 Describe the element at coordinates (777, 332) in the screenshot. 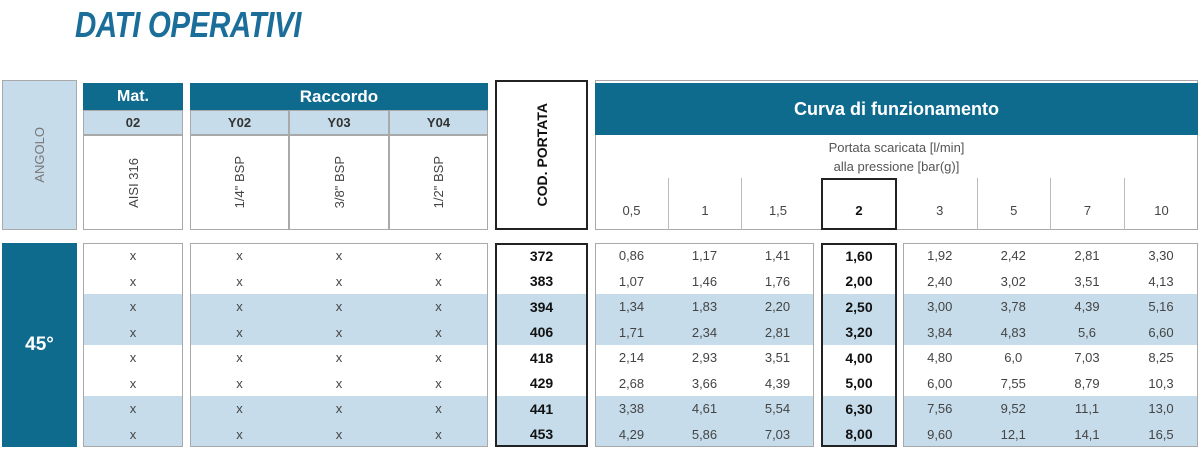

I see `flow-value: 2,81` at that location.